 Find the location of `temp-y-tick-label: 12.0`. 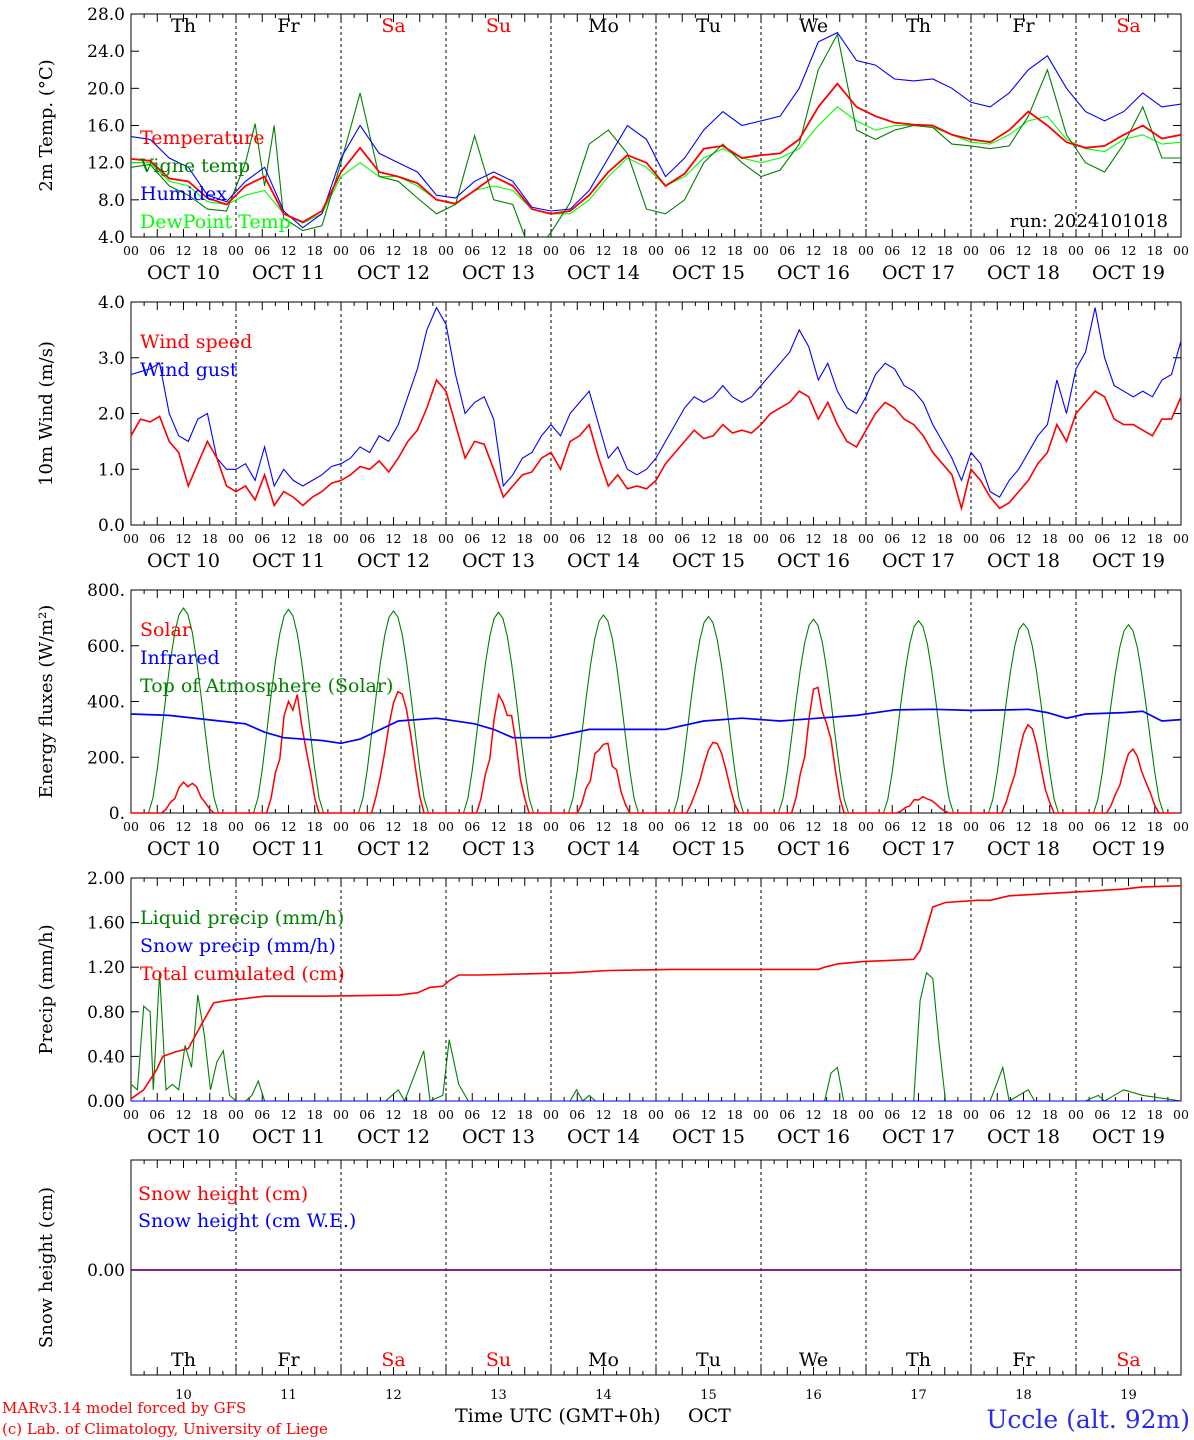

temp-y-tick-label: 12.0 is located at coordinates (106, 164).